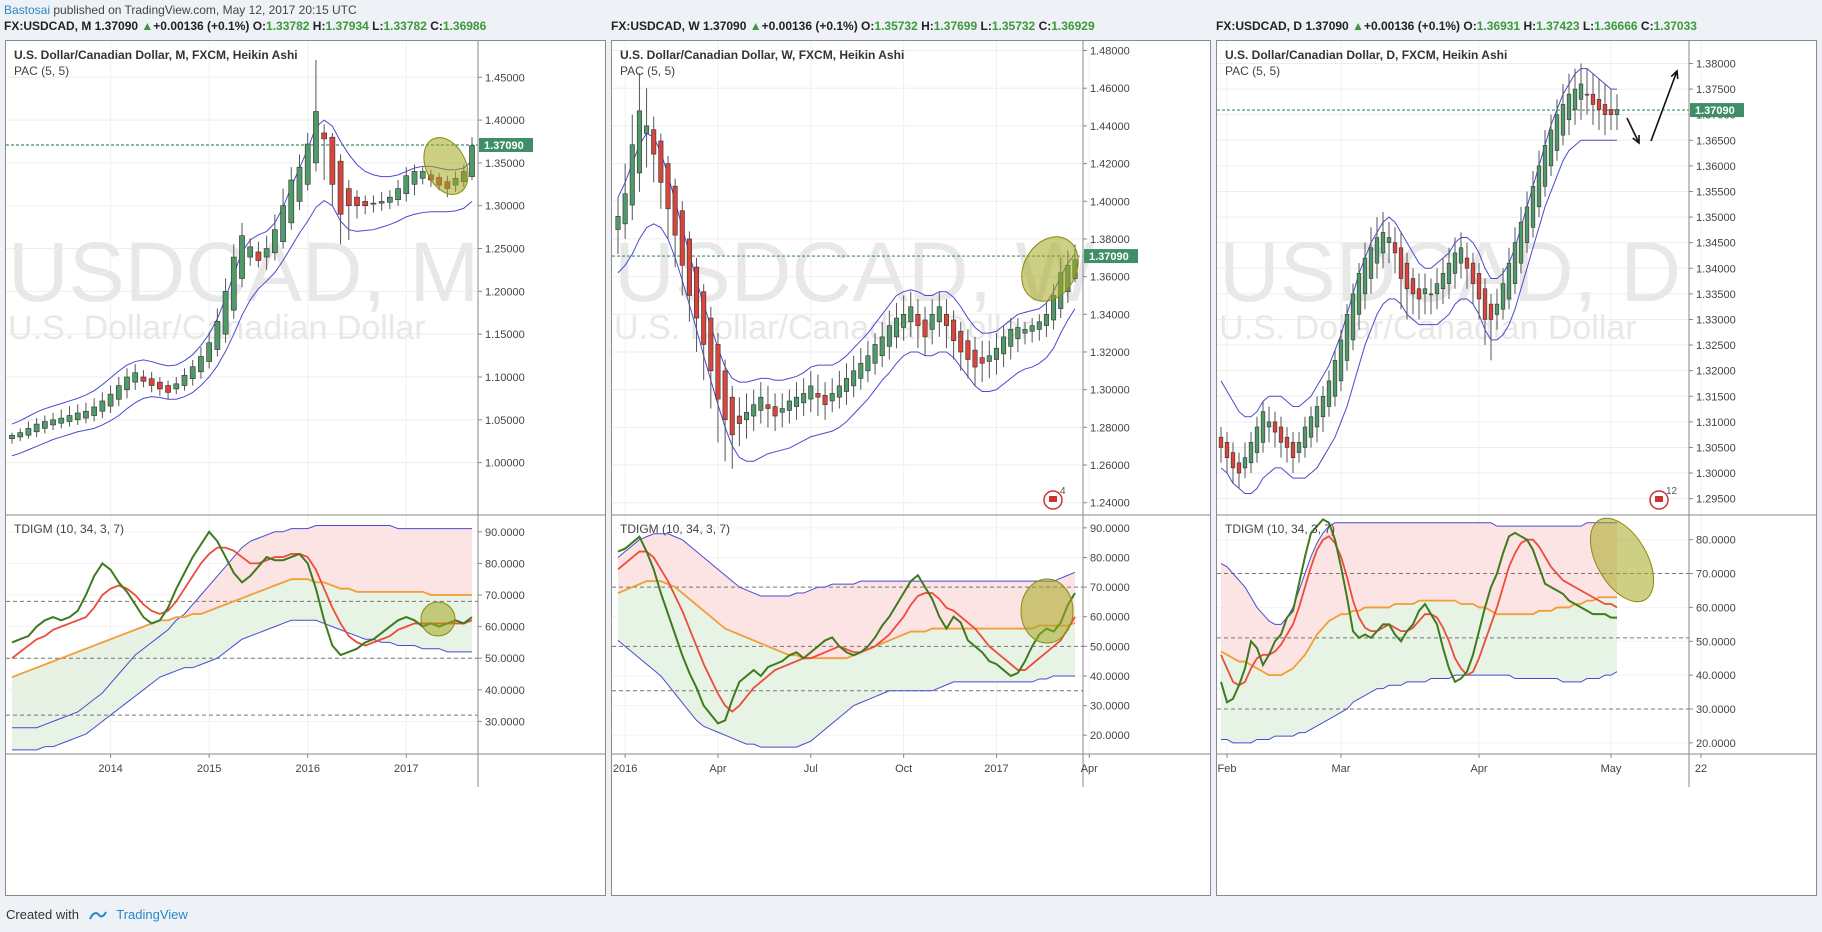 This screenshot has height=932, width=1822. Describe the element at coordinates (1611, 769) in the screenshot. I see `time-tick-label: May` at that location.